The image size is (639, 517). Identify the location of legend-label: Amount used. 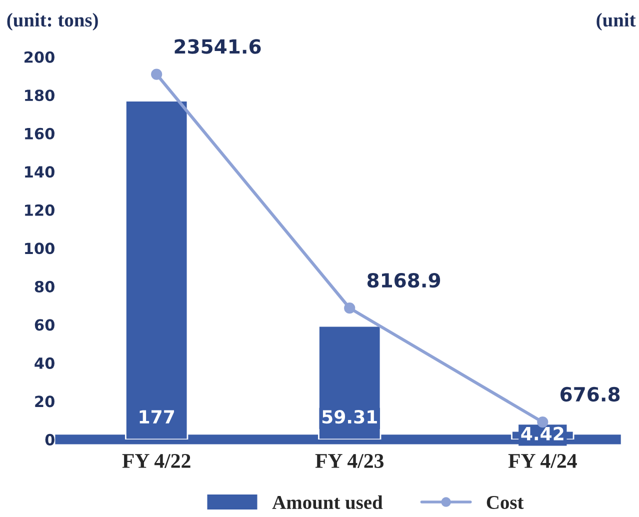
(327, 502).